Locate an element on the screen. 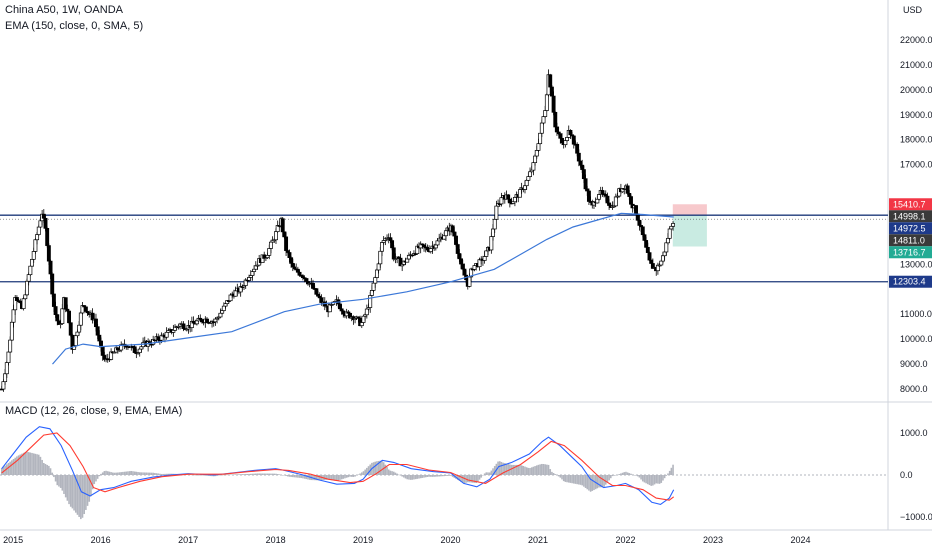 The width and height of the screenshot is (932, 550). ema-legend: EMA (150, close, 0, SMA, 5) is located at coordinates (74, 26).